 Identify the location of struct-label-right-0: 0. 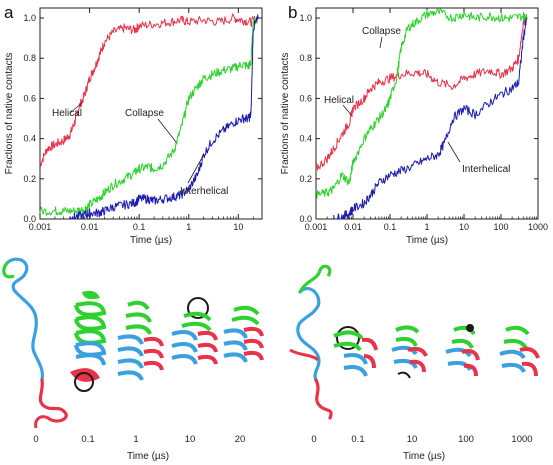
(313, 439).